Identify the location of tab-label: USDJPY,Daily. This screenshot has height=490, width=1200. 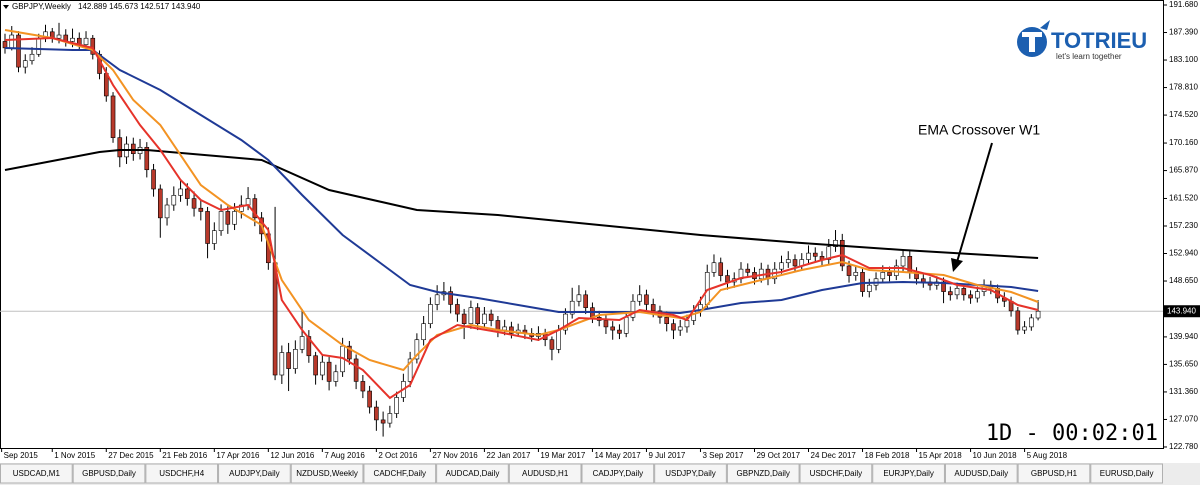
(690, 473).